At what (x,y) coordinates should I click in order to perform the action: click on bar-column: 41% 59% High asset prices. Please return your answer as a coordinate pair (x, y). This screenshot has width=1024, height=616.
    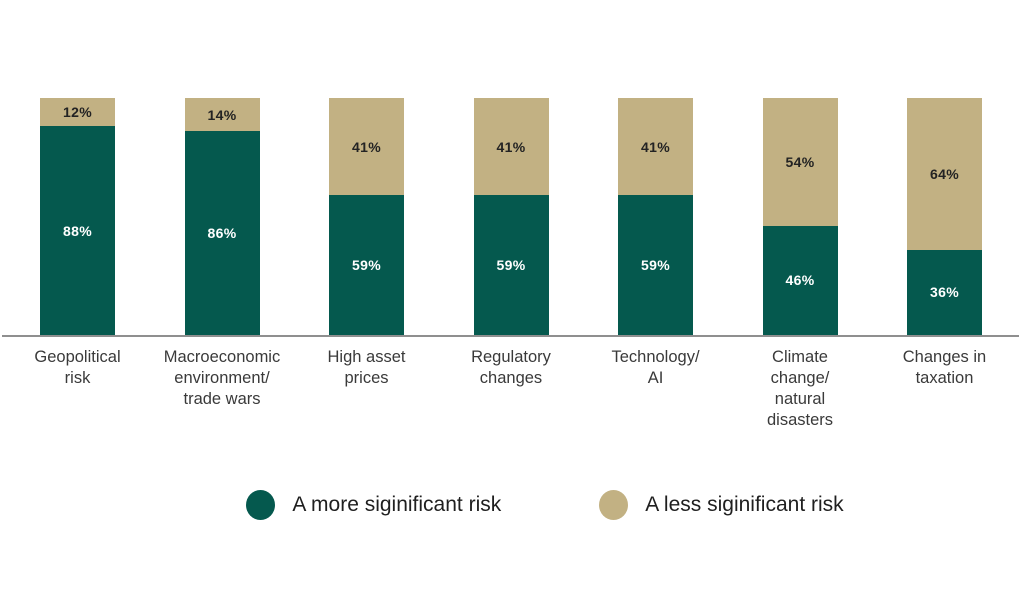
    Looking at the image, I should click on (366, 243).